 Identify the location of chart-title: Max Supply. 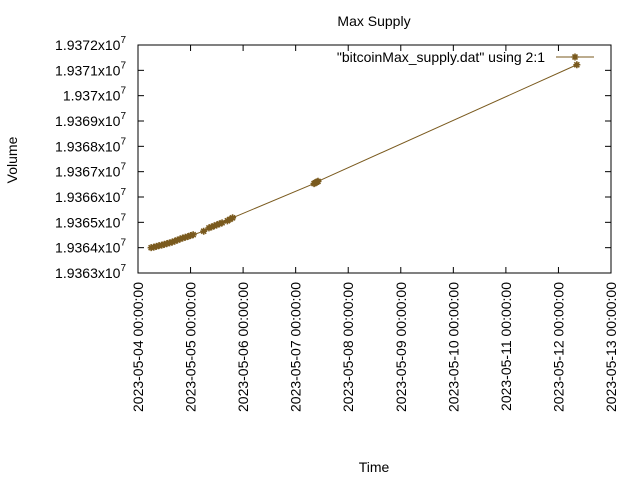
(373, 21).